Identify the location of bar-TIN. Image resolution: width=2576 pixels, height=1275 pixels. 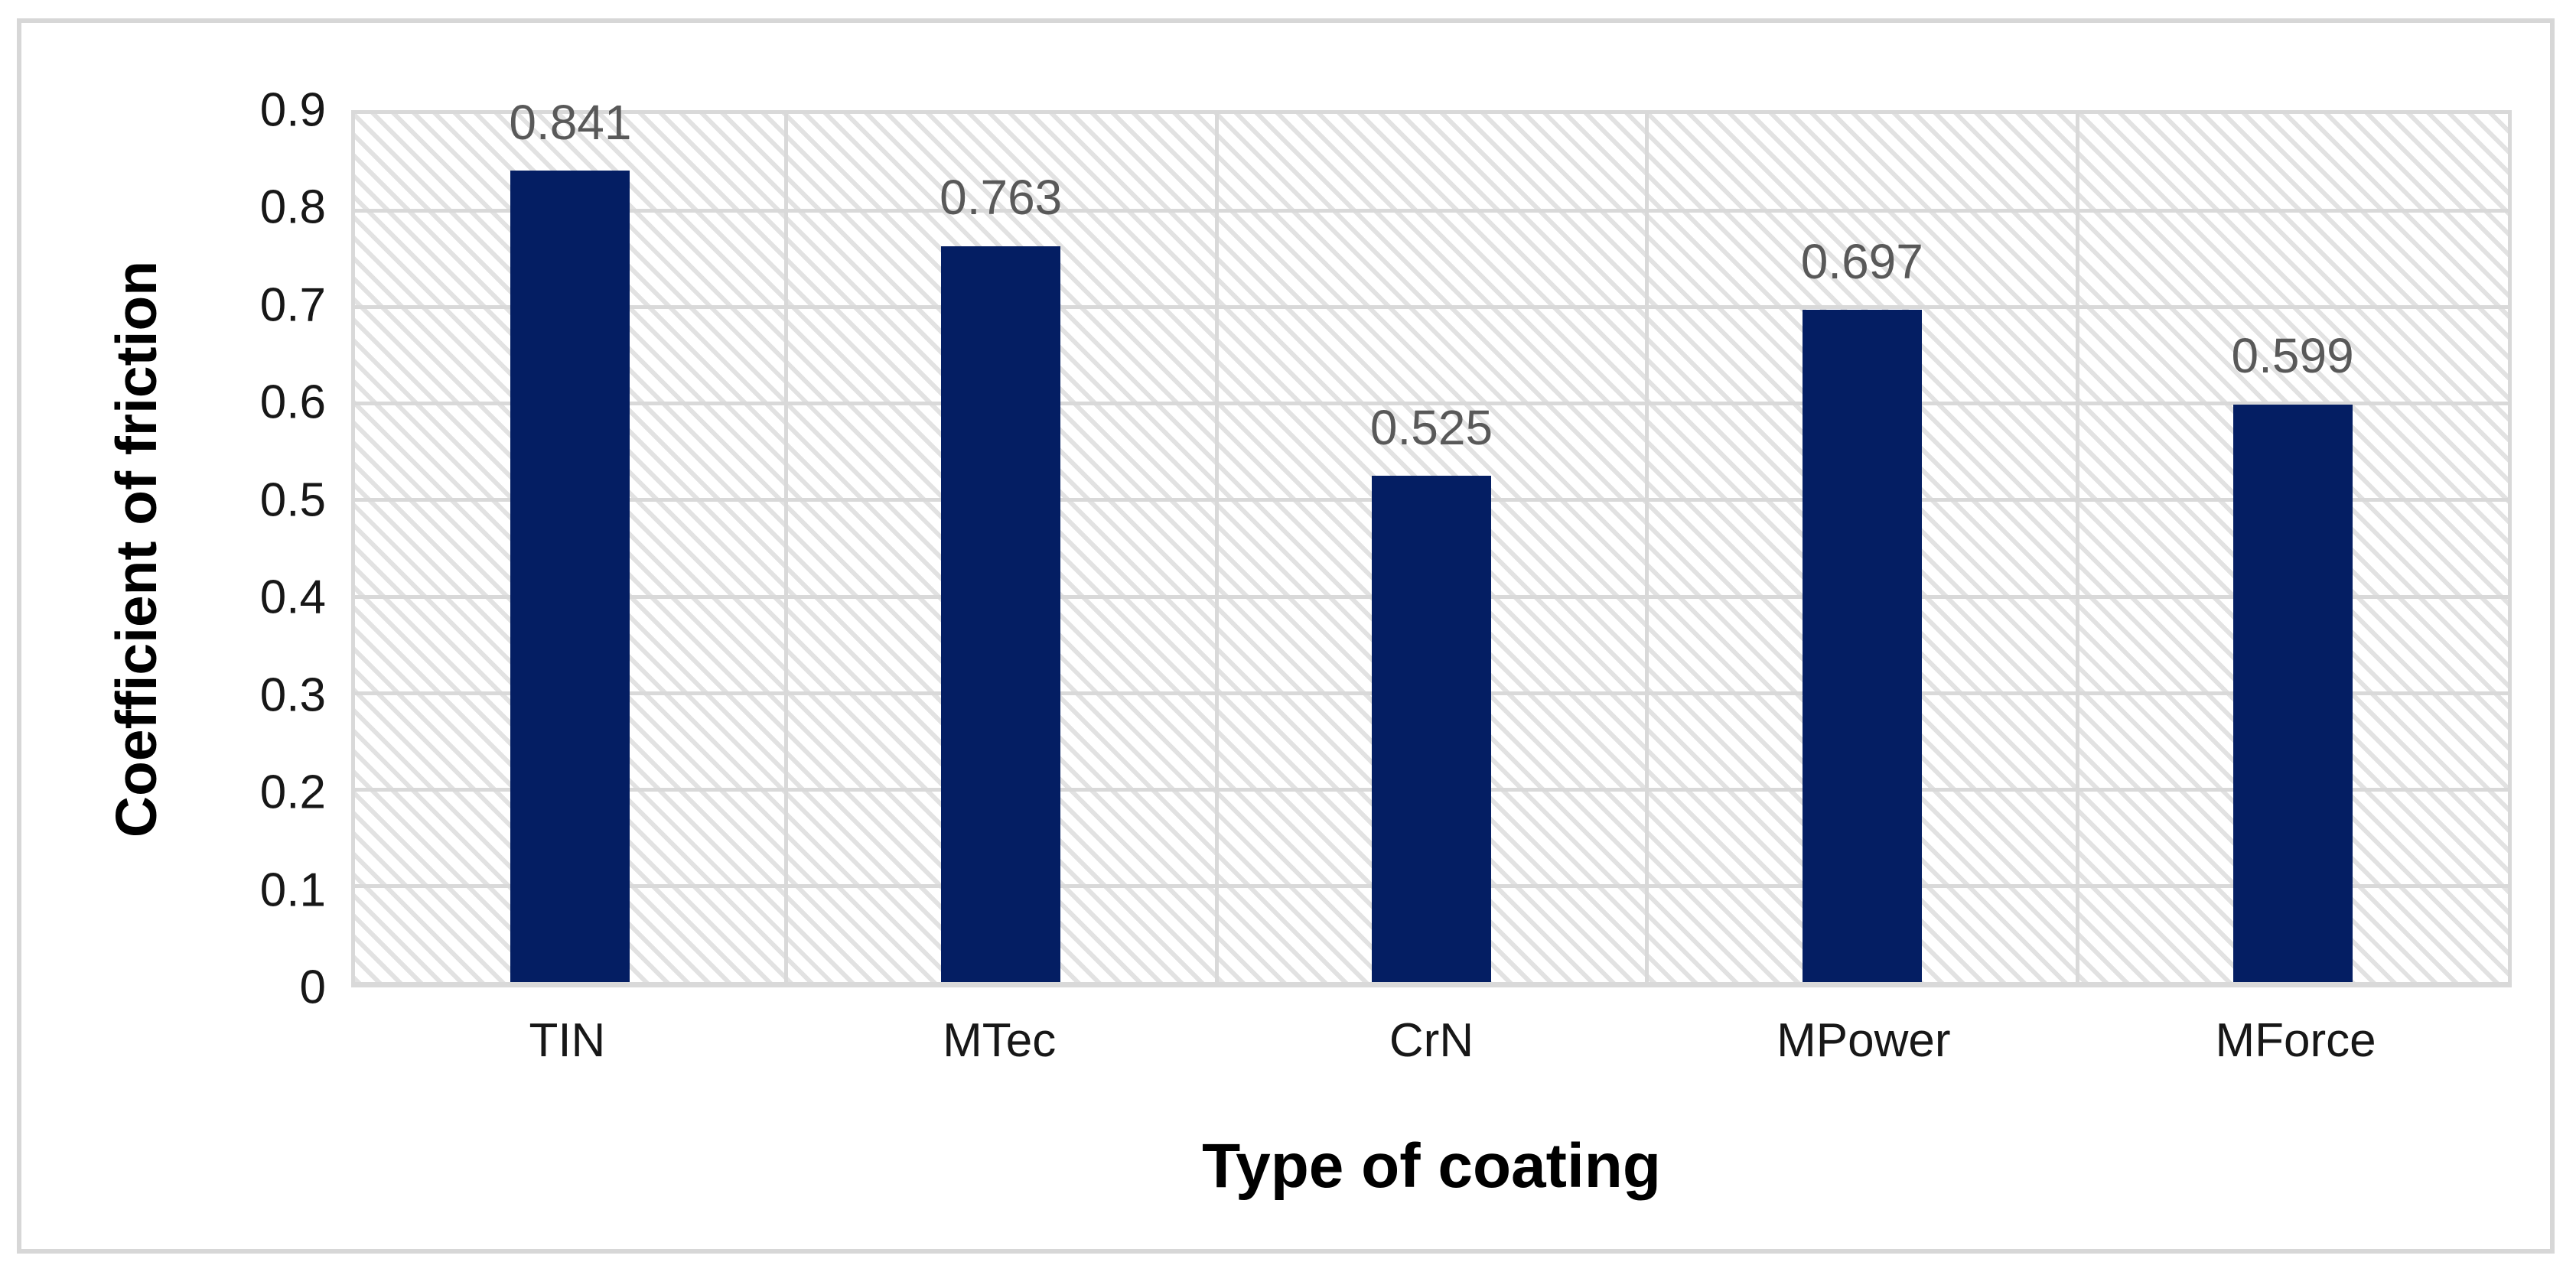
(570, 576).